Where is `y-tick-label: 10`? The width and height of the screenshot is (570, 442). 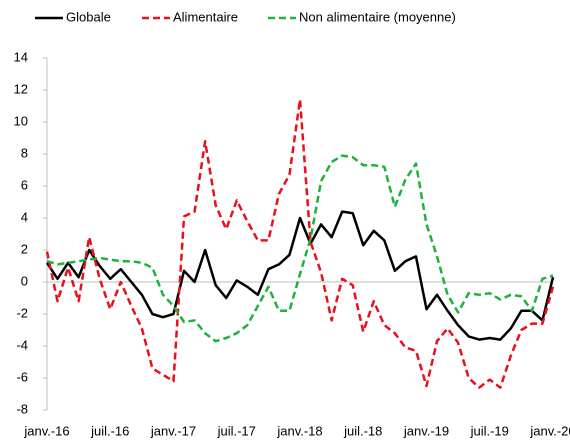
y-tick-label: 10 is located at coordinates (21, 120).